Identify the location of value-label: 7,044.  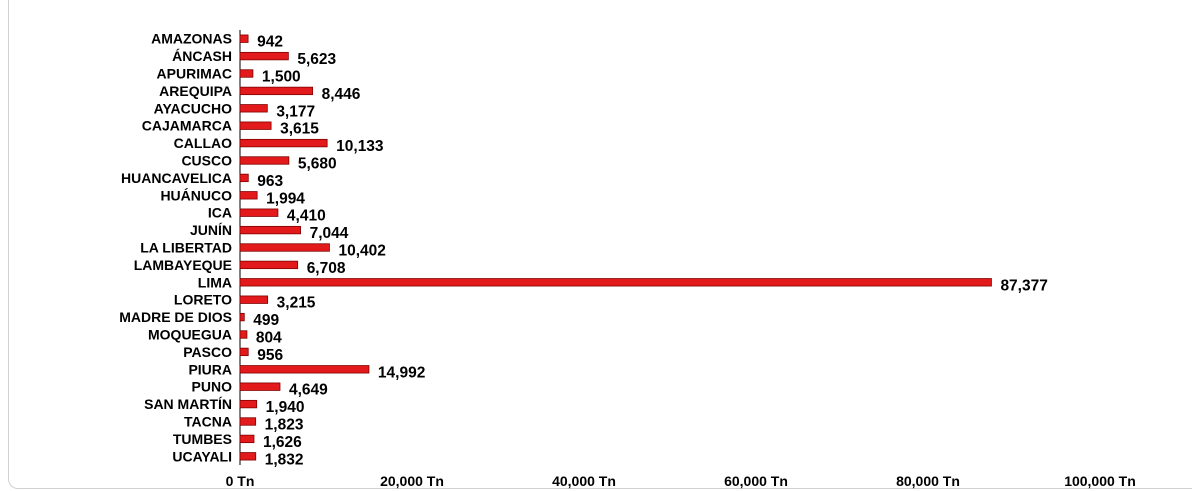
(329, 233).